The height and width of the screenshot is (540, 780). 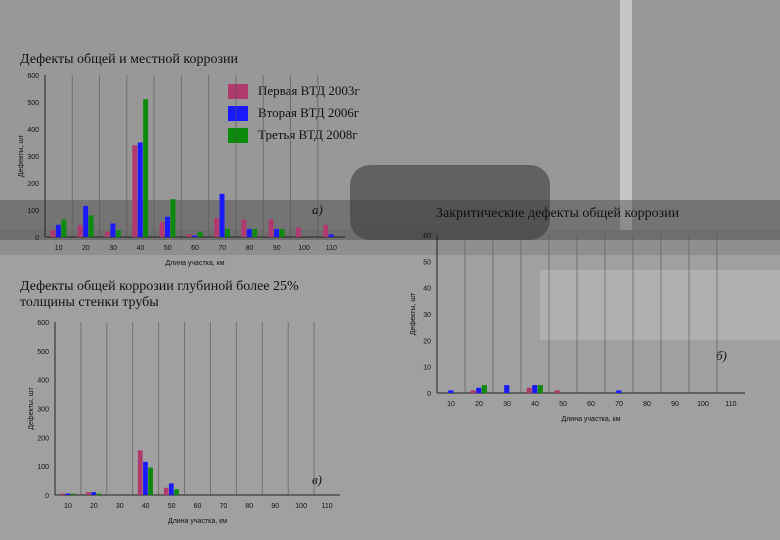 I want to click on chart-c-tag: в), so click(x=317, y=479).